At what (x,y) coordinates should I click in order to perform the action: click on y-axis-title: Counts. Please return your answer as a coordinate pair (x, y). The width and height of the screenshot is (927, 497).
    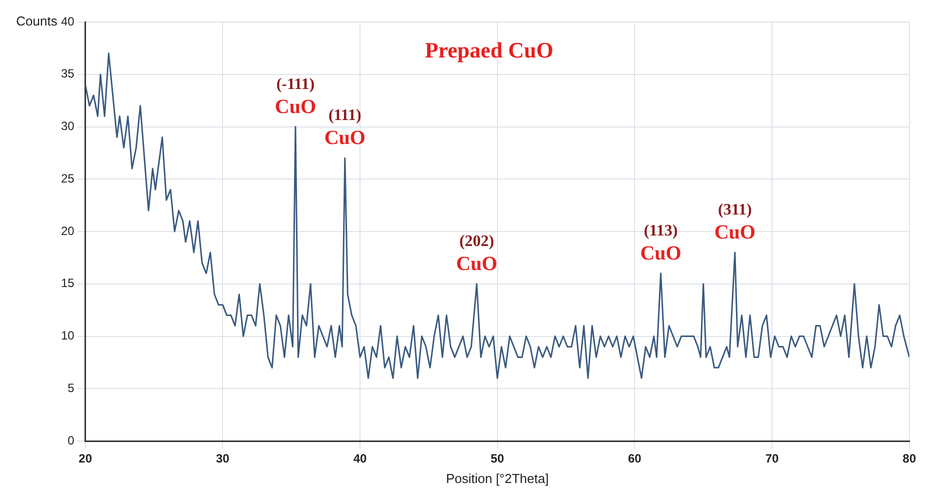
    Looking at the image, I should click on (37, 21).